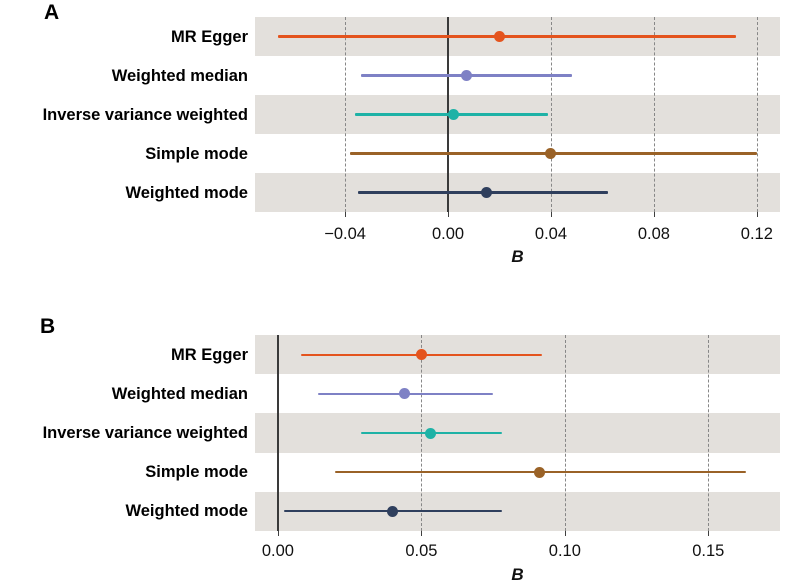  What do you see at coordinates (756, 234) in the screenshot?
I see `x-tick-label: 0.12` at bounding box center [756, 234].